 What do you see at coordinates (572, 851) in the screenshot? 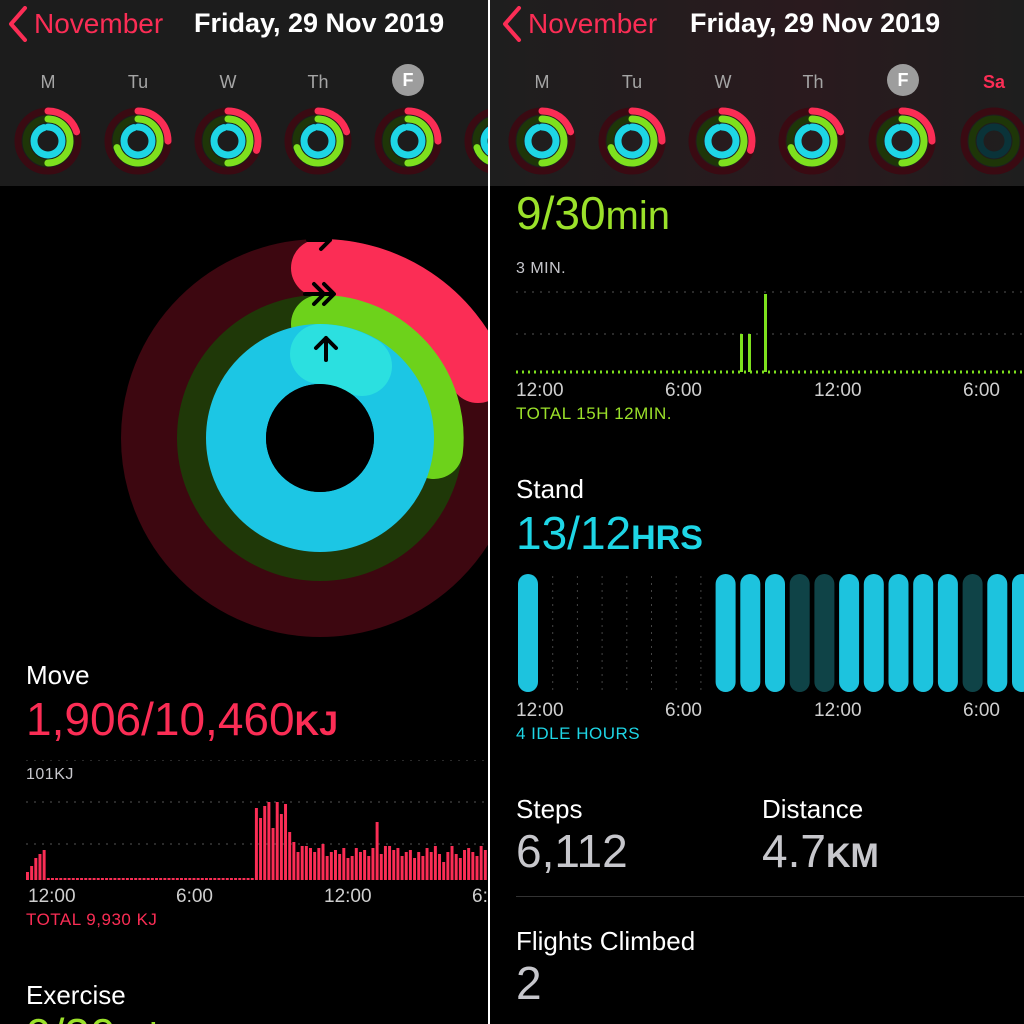
I see `steps-value: 6,112` at bounding box center [572, 851].